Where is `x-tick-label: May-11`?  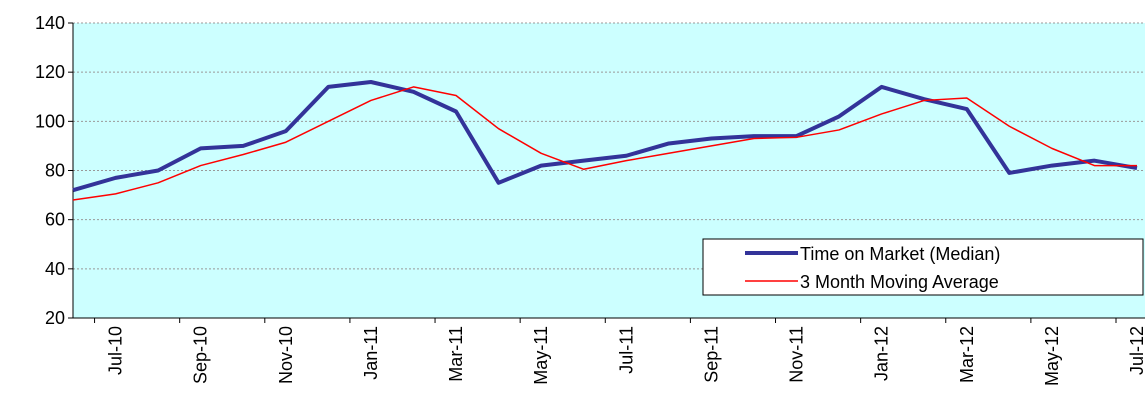 x-tick-label: May-11 is located at coordinates (541, 355).